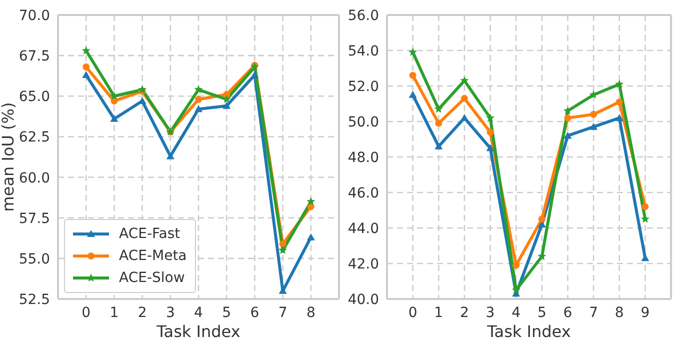 Image resolution: width=677 pixels, height=339 pixels. Describe the element at coordinates (363, 86) in the screenshot. I see `y-tick-label: 52.0` at that location.